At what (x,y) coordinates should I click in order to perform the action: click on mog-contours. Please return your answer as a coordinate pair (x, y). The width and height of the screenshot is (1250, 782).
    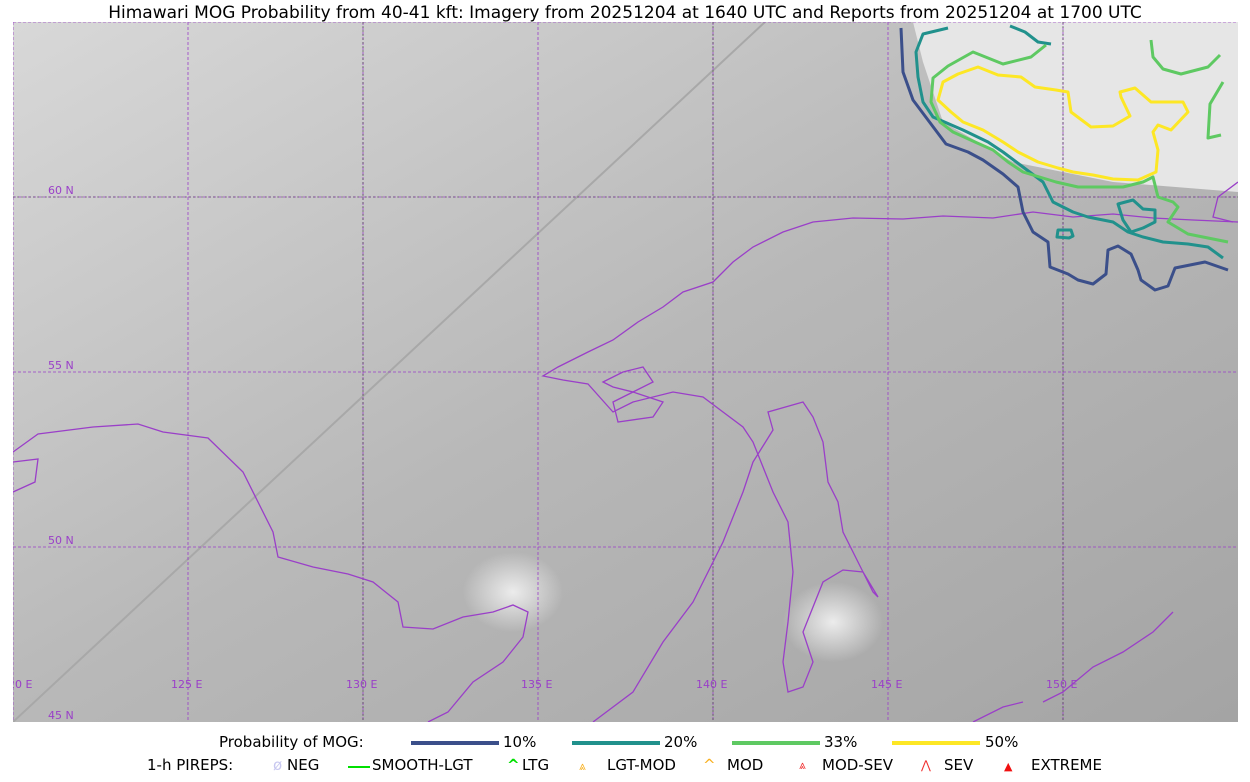
    Looking at the image, I should click on (1064, 158).